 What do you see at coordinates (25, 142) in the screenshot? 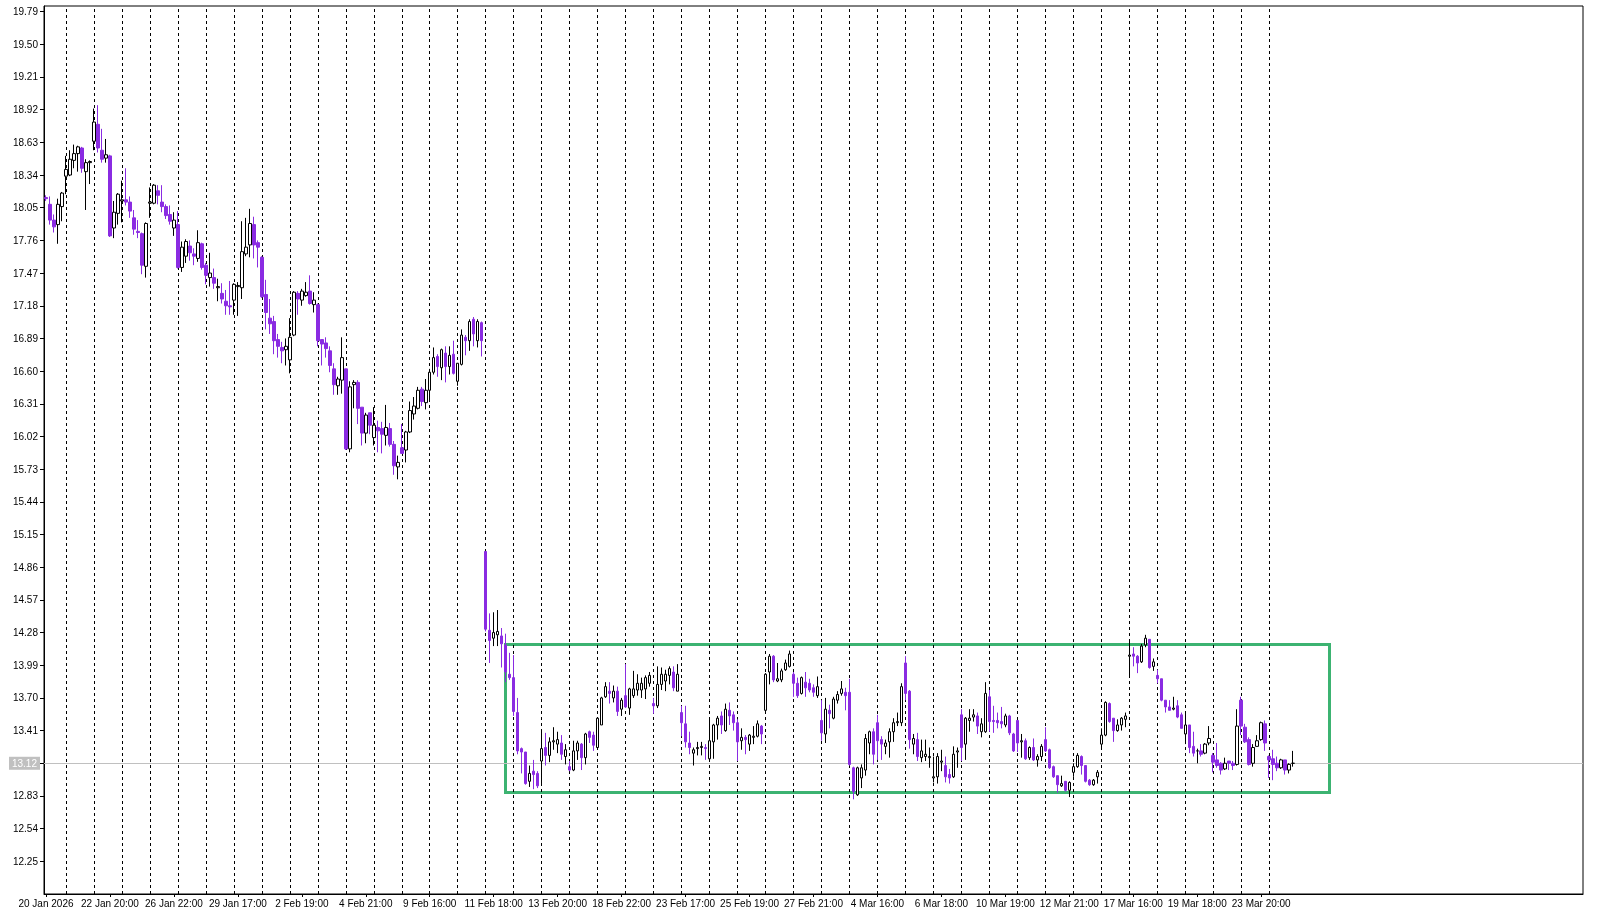
I see `y-tick-label: 18.63` at bounding box center [25, 142].